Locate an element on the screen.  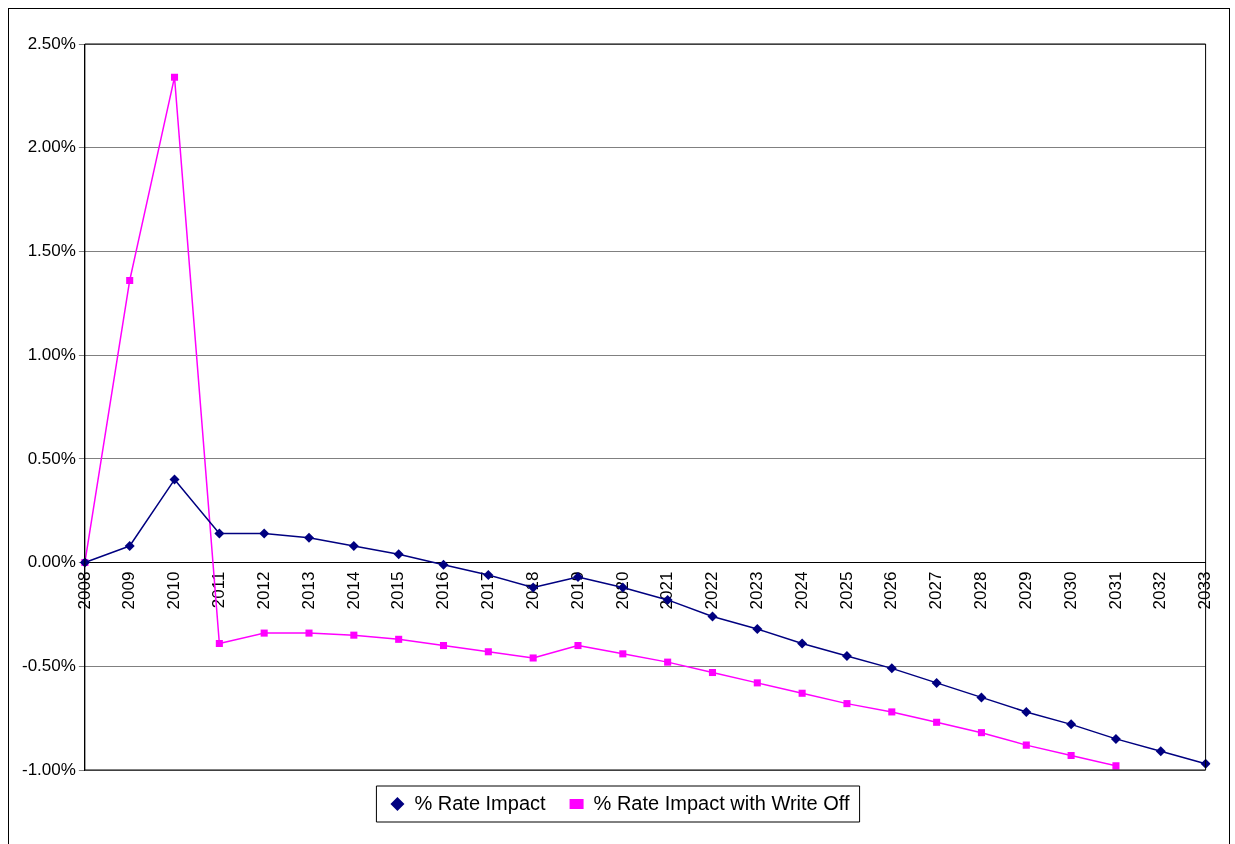
y-tick-label: 0.50% is located at coordinates (51, 458).